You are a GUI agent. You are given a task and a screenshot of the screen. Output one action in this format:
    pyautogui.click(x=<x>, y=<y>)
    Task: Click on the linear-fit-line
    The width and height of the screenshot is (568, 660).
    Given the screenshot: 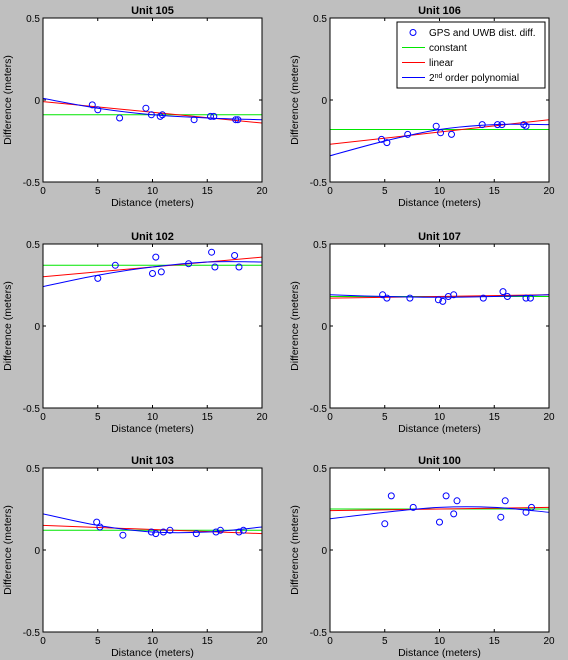 What is the action you would take?
    pyautogui.click(x=439, y=509)
    